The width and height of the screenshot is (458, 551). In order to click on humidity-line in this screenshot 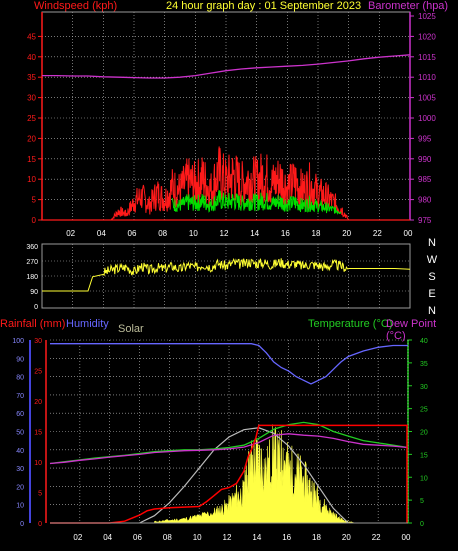, I will do `click(229, 364)`.